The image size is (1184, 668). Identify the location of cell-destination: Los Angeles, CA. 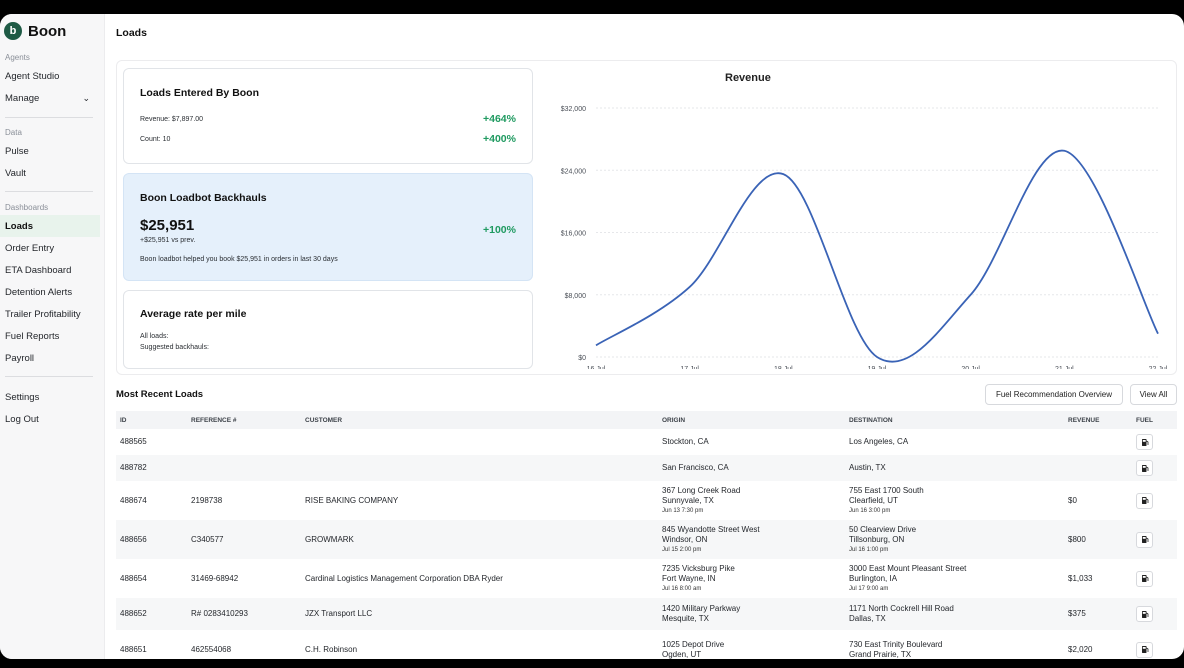
(878, 442).